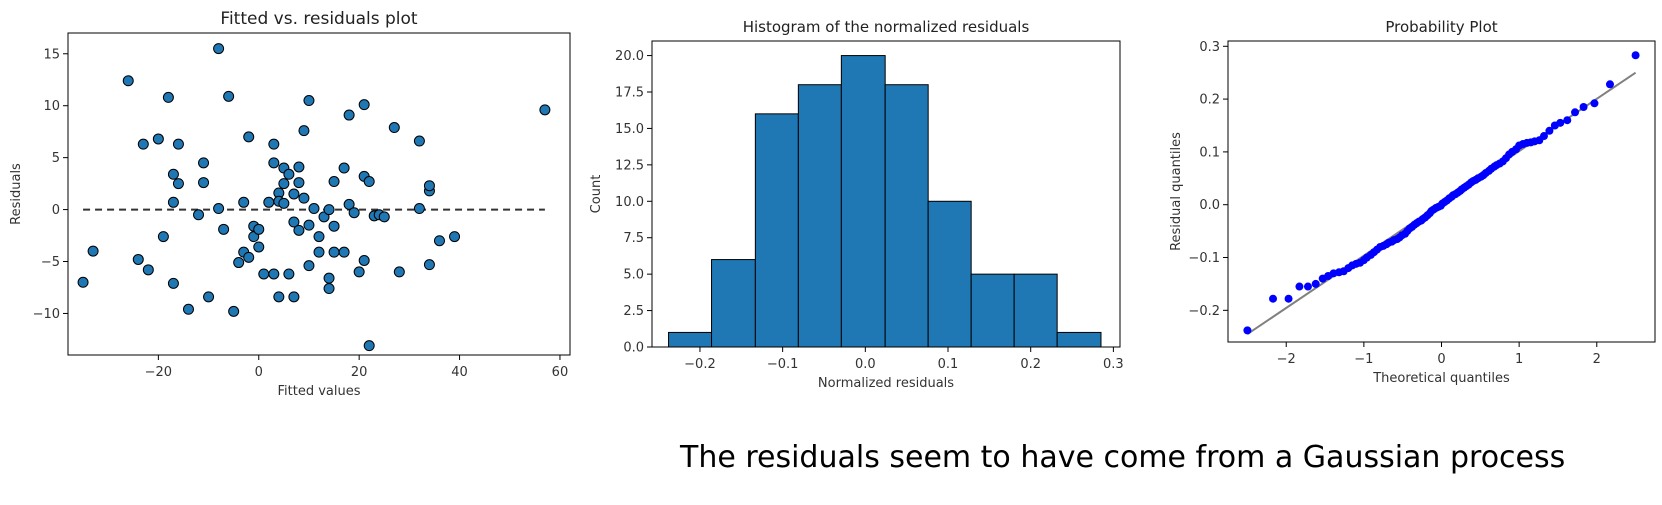 This screenshot has width=1662, height=505. Describe the element at coordinates (1030, 364) in the screenshot. I see `x-tick-label: 0.2` at that location.